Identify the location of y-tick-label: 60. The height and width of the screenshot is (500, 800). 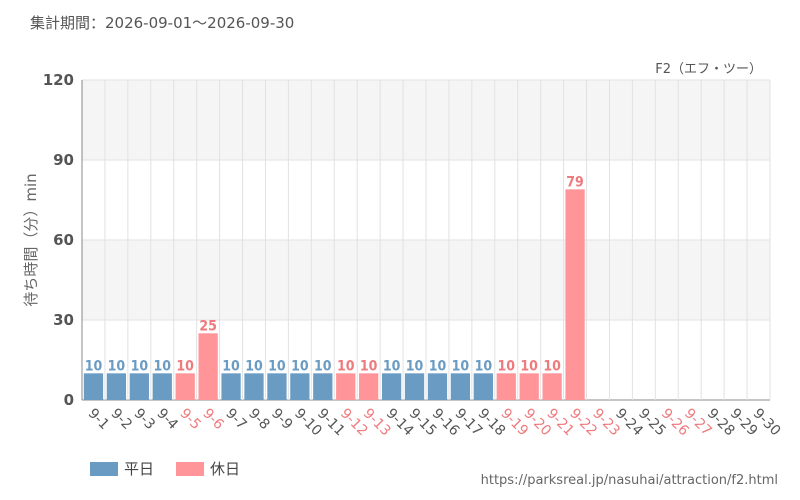
(63, 240).